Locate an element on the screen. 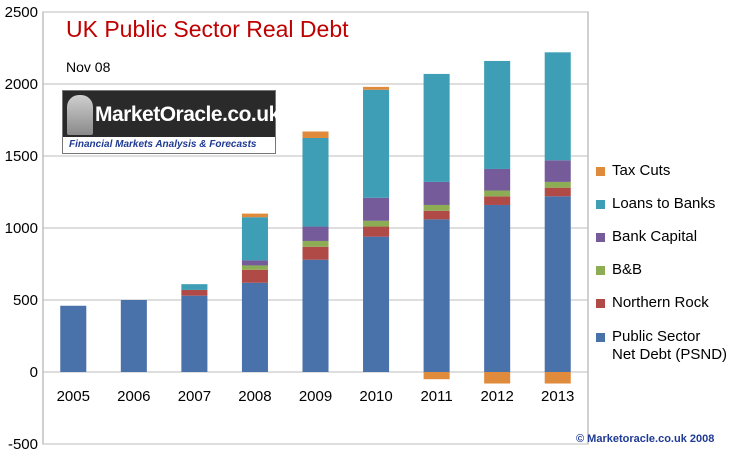  x-tick-label: 2006 is located at coordinates (133, 396).